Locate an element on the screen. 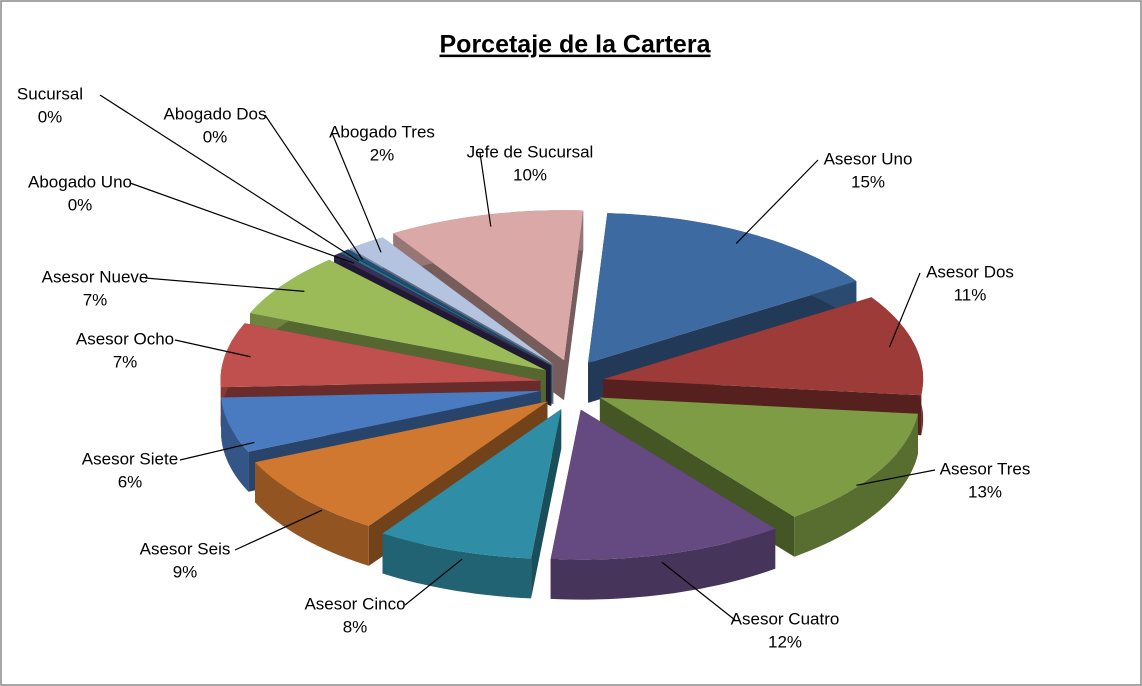  slice-label: Abogado Uno is located at coordinates (80, 181).